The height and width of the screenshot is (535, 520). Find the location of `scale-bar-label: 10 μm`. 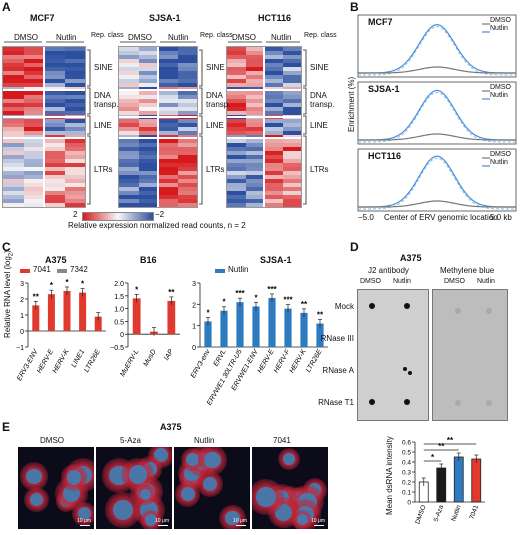

scale-bar-label: 10 μm is located at coordinates (84, 521).